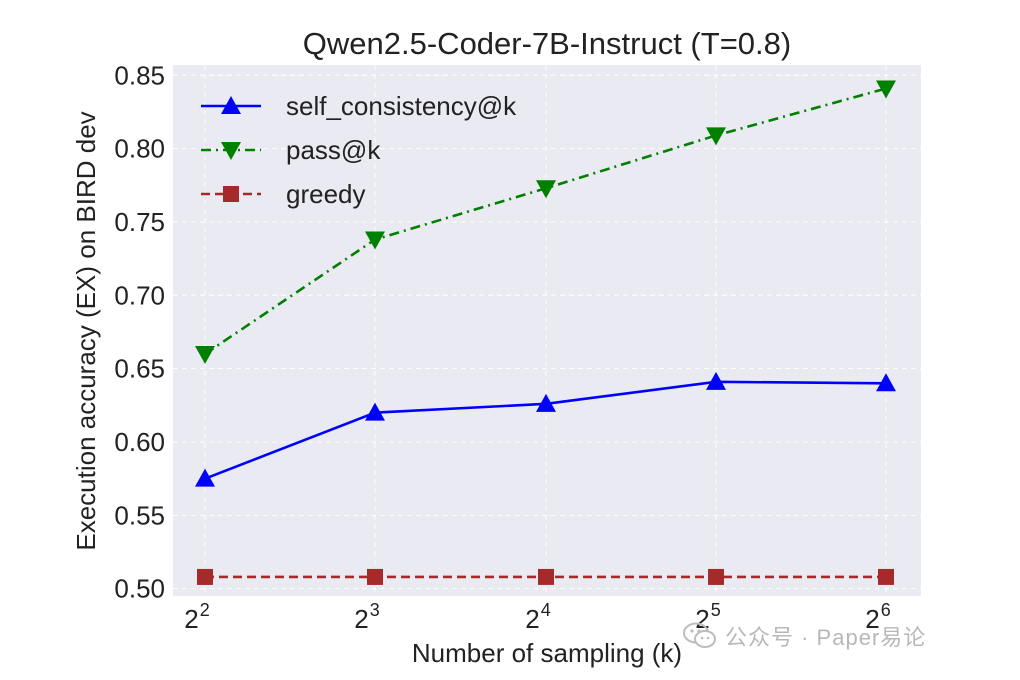 The width and height of the screenshot is (1020, 680). I want to click on x-tick-exponent: 5, so click(716, 610).